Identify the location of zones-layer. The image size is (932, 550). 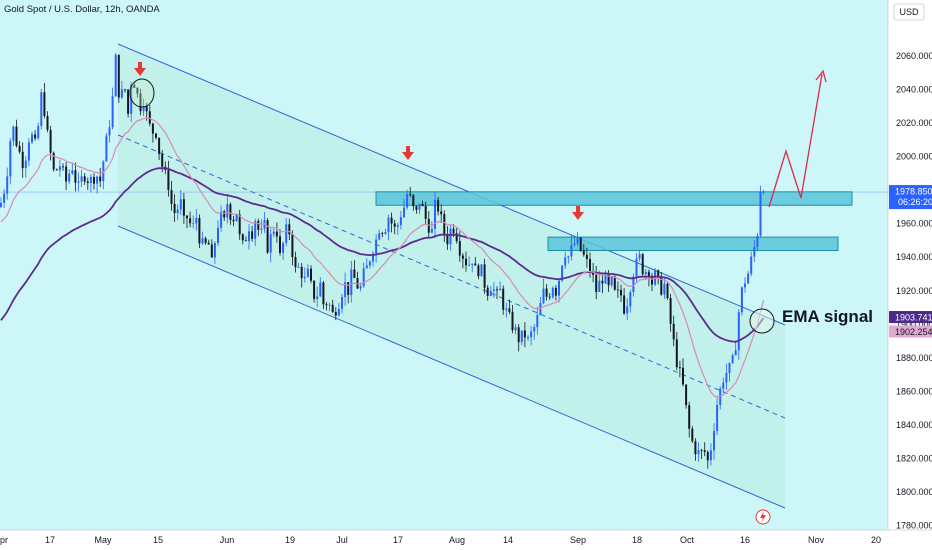
(614, 221).